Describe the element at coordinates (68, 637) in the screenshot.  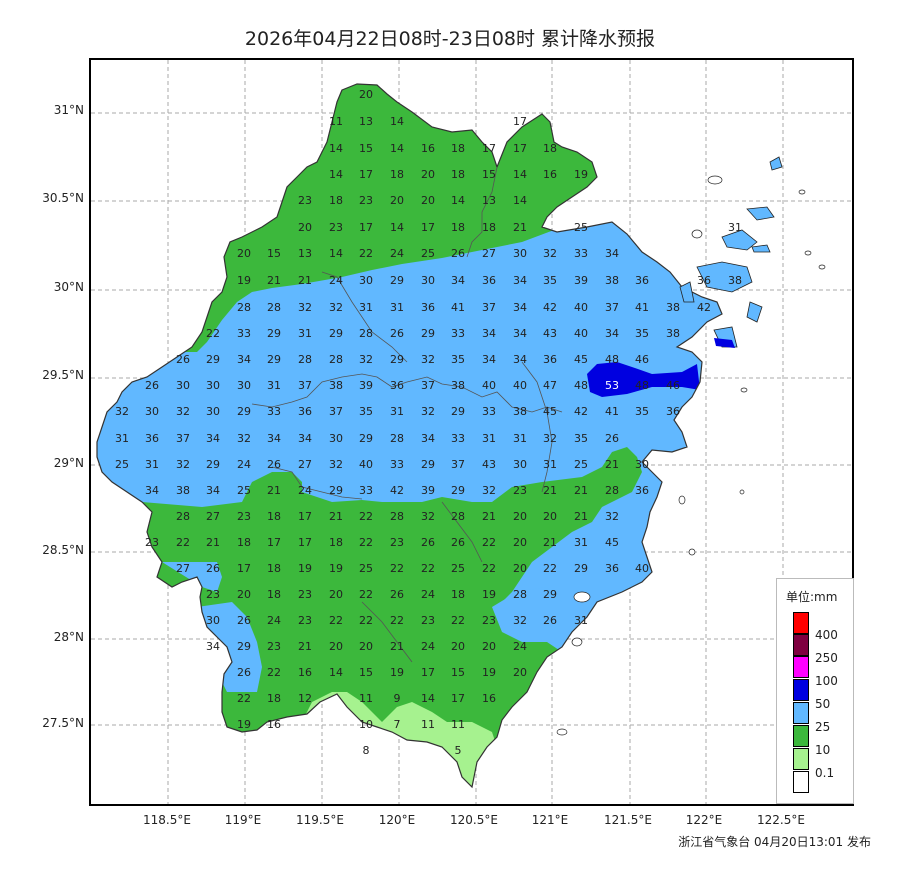
I see `lat-label-28: 28°N` at that location.